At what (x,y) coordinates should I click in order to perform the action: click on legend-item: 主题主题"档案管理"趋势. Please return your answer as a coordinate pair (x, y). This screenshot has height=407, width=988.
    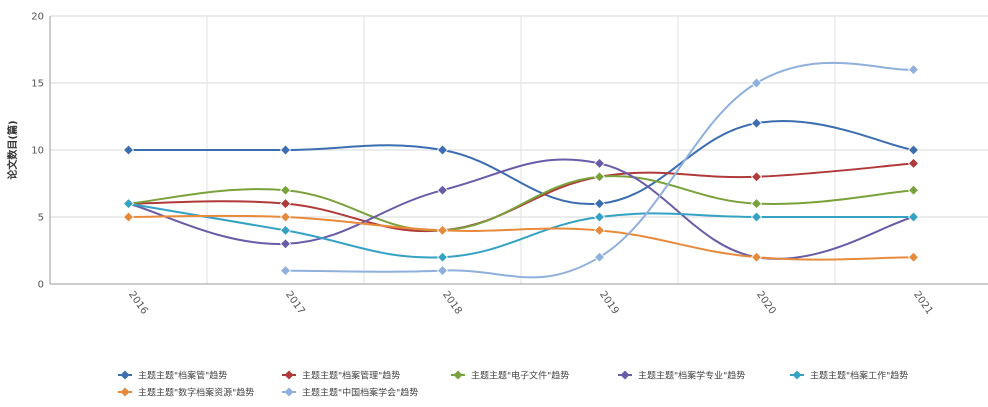
    Looking at the image, I should click on (341, 376).